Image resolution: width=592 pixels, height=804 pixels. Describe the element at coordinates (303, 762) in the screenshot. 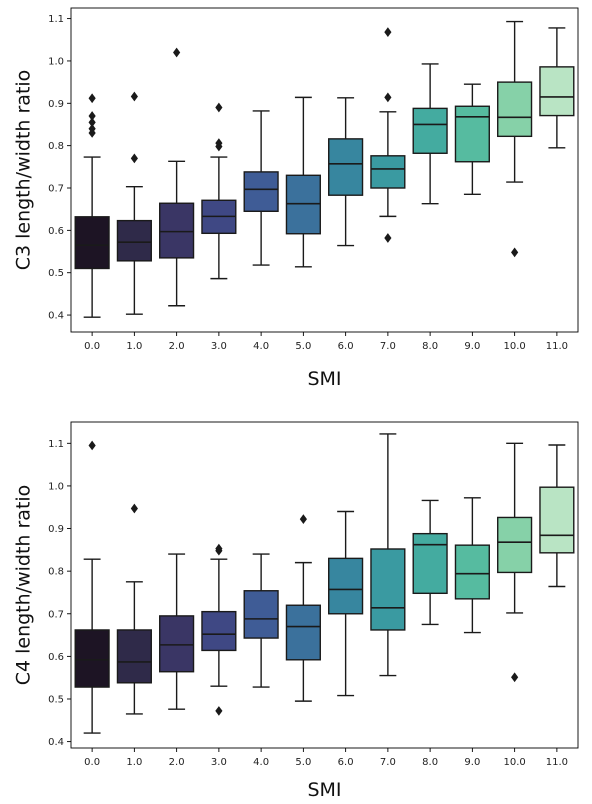

I see `x-tick-label: 5.0` at that location.